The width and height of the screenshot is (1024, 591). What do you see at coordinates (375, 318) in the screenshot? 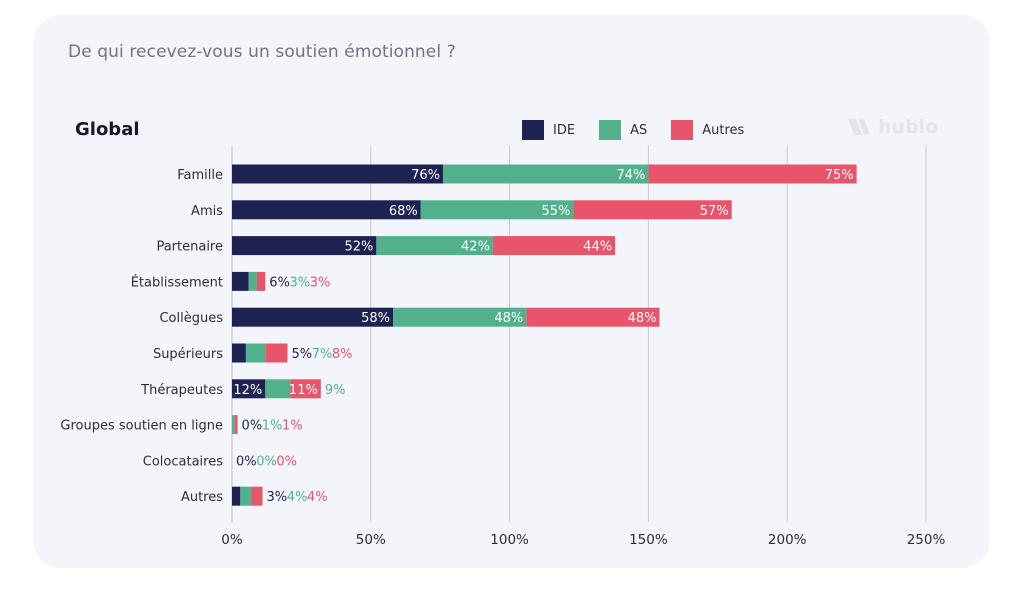
I see `data-label: 58%` at bounding box center [375, 318].